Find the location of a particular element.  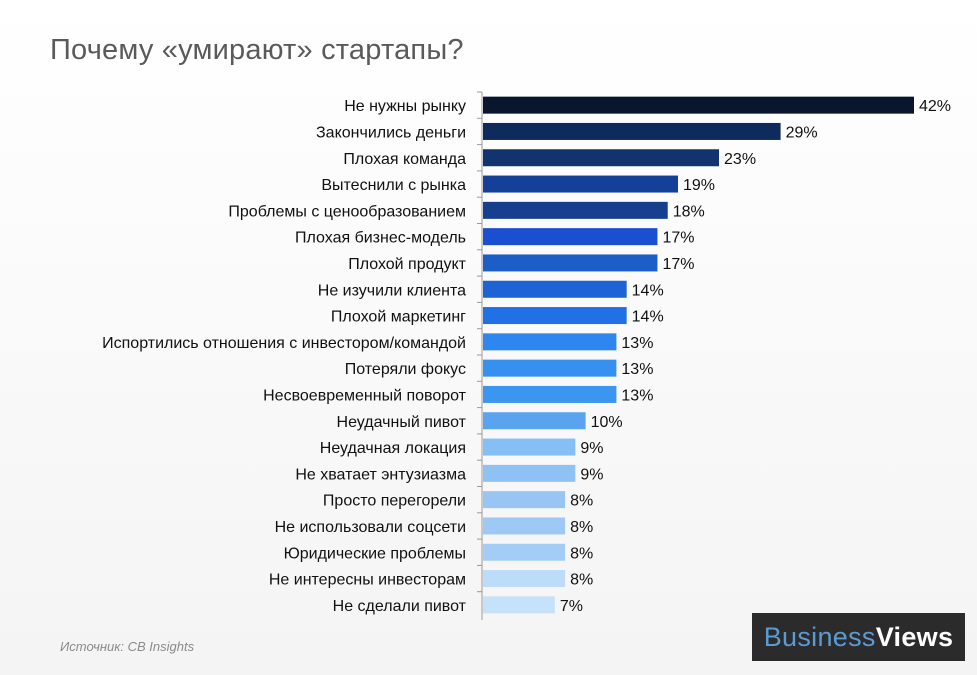

value-label: 23% is located at coordinates (740, 159).